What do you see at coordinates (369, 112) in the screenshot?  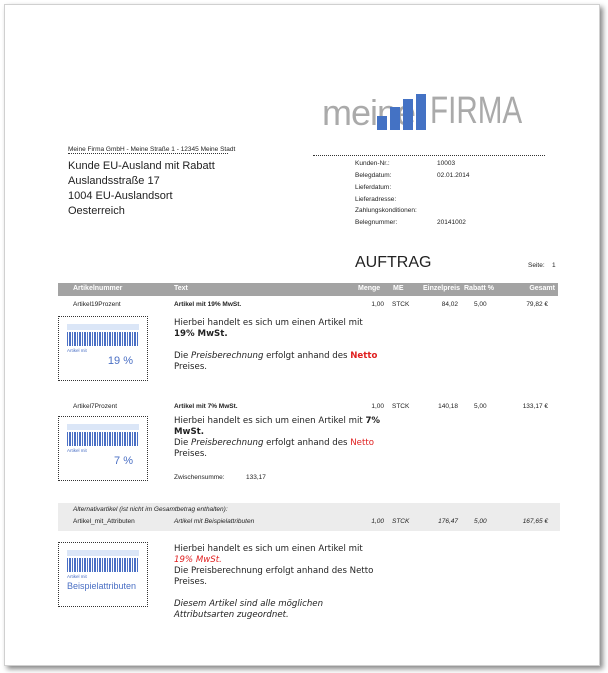 I see `logo-text-meine: meine` at bounding box center [369, 112].